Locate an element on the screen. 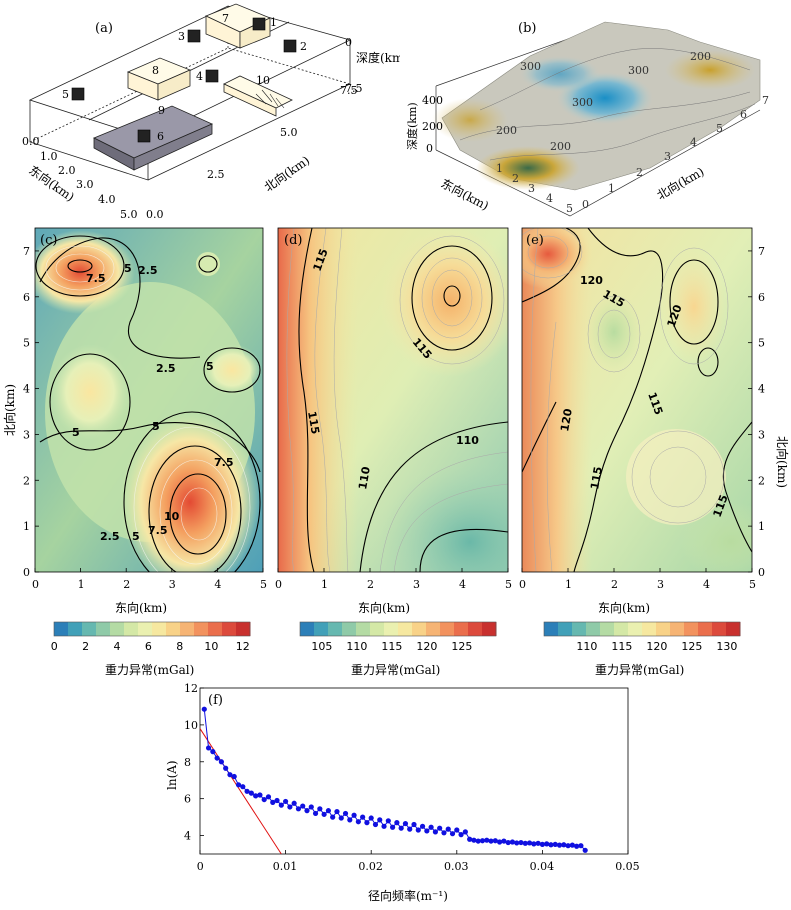 The image size is (791, 910). svg-text: 5 is located at coordinates (569, 208).